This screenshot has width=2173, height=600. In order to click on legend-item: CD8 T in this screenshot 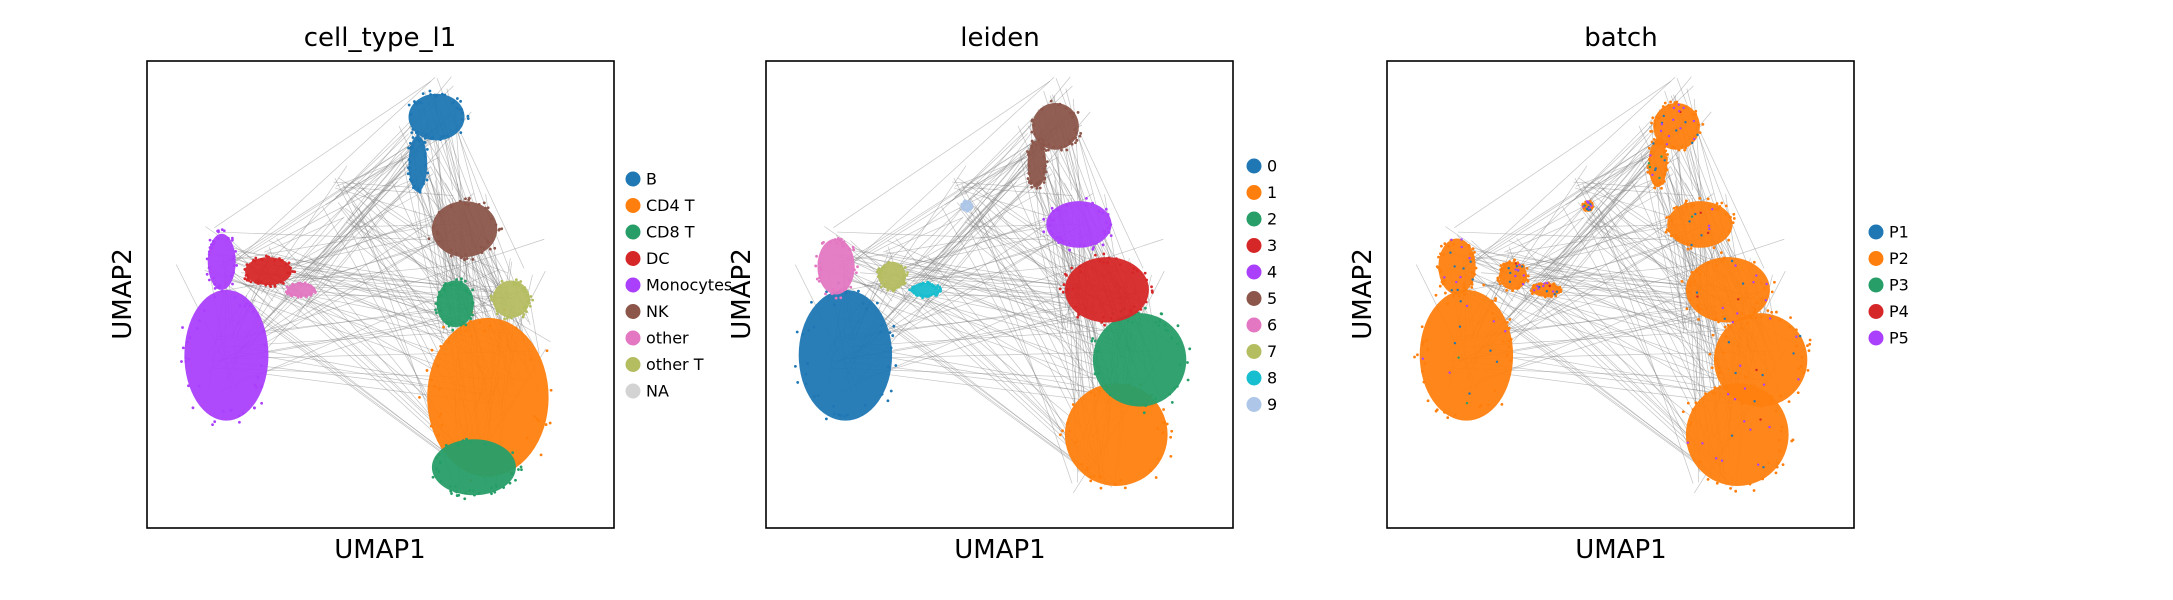, I will do `click(660, 232)`.